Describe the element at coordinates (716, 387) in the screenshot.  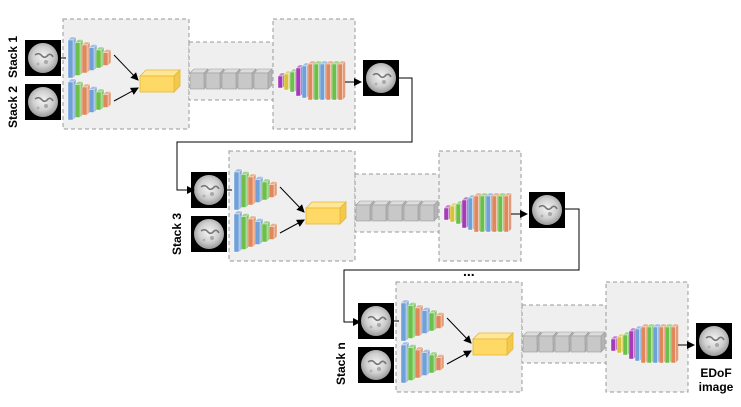
I see `edof-label-line2: image` at that location.